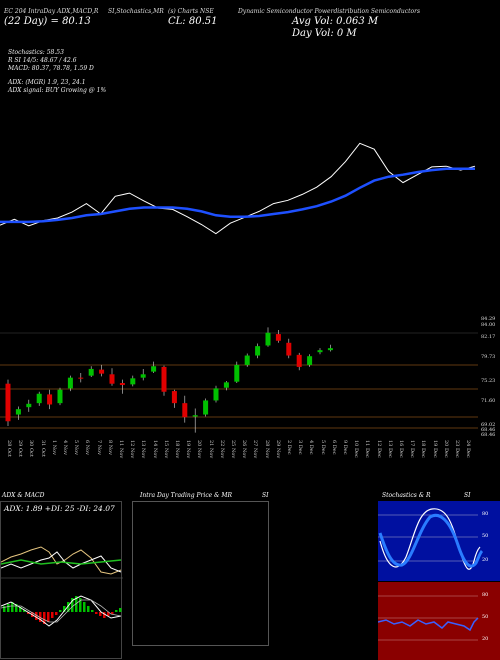  What do you see at coordinates (345, 447) in the screenshot?
I see `date-label: 9 Dec` at bounding box center [345, 447].